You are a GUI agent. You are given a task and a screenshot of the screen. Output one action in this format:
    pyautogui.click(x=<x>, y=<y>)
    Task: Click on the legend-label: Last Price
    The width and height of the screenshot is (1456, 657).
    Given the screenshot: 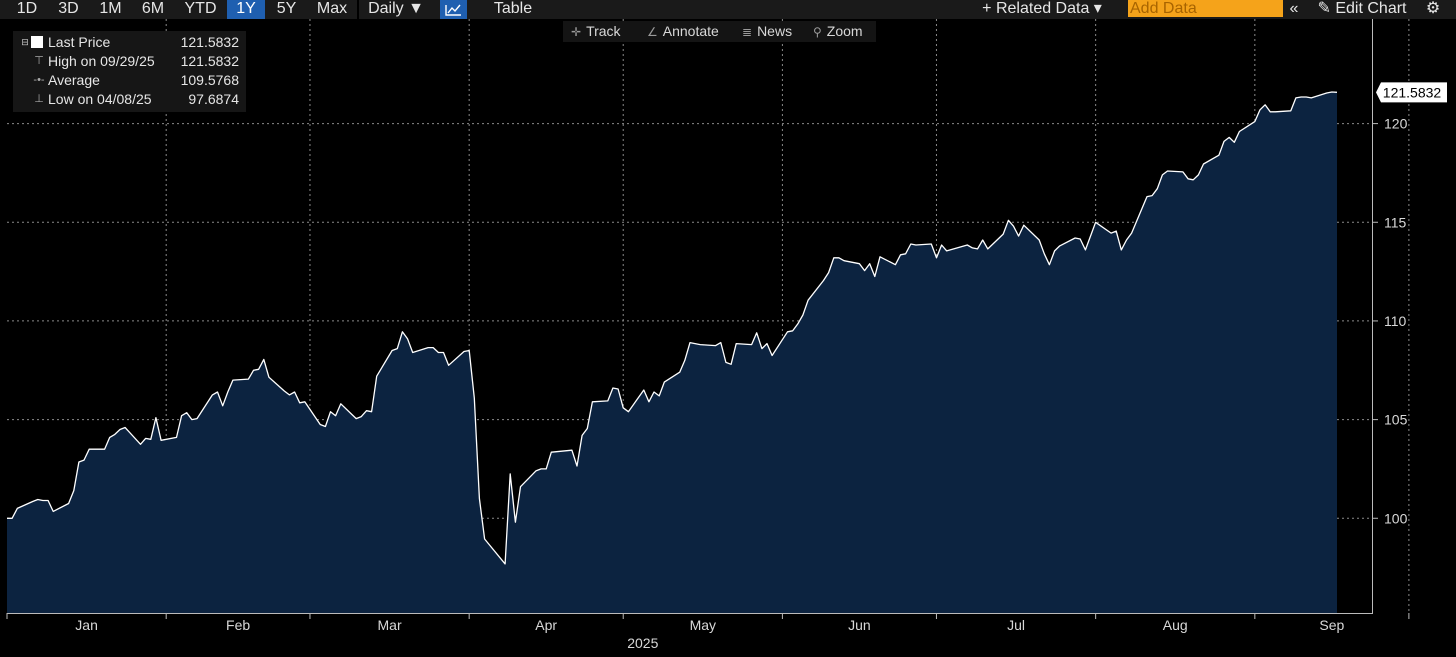 What is the action you would take?
    pyautogui.click(x=79, y=42)
    